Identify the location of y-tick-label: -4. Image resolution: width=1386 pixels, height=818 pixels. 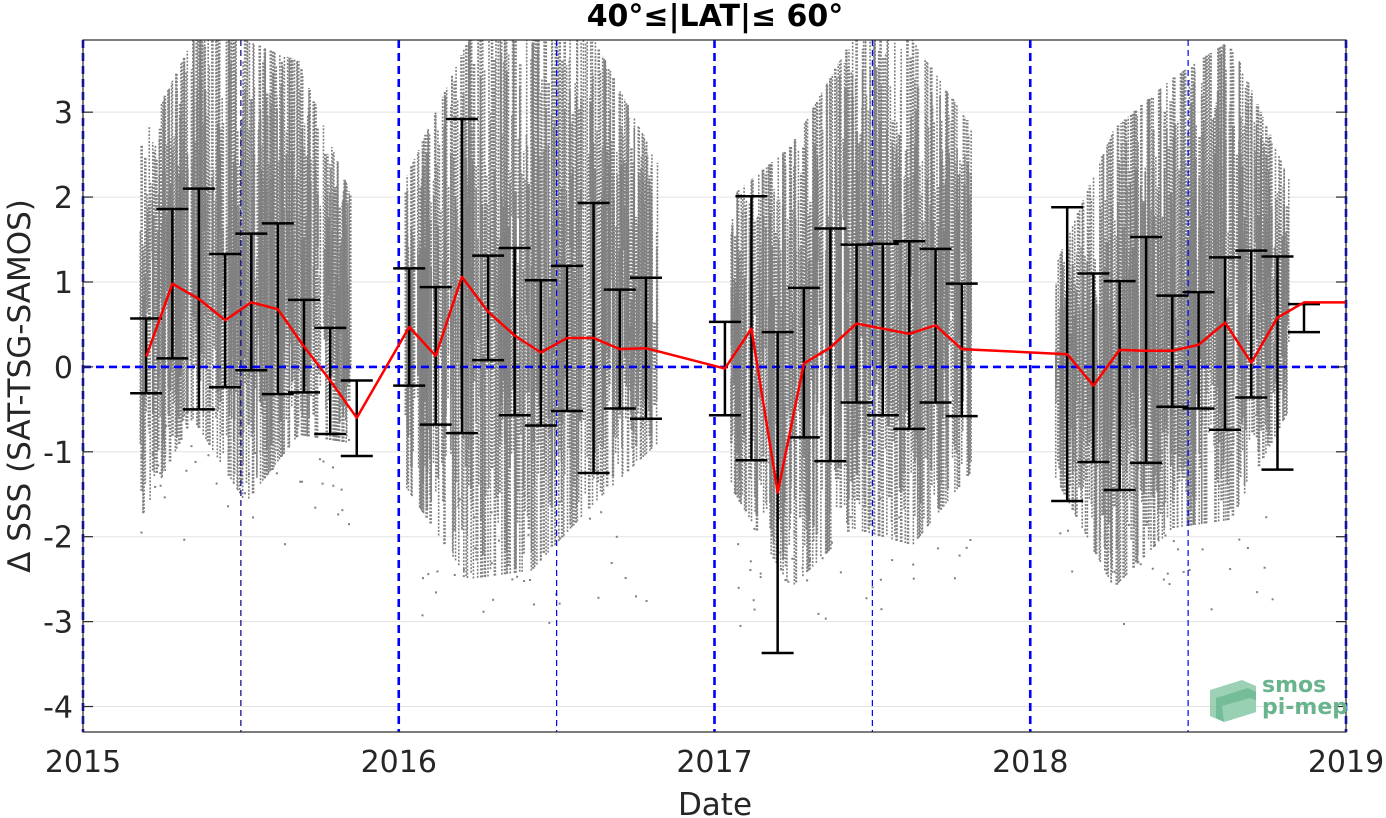
(58, 708).